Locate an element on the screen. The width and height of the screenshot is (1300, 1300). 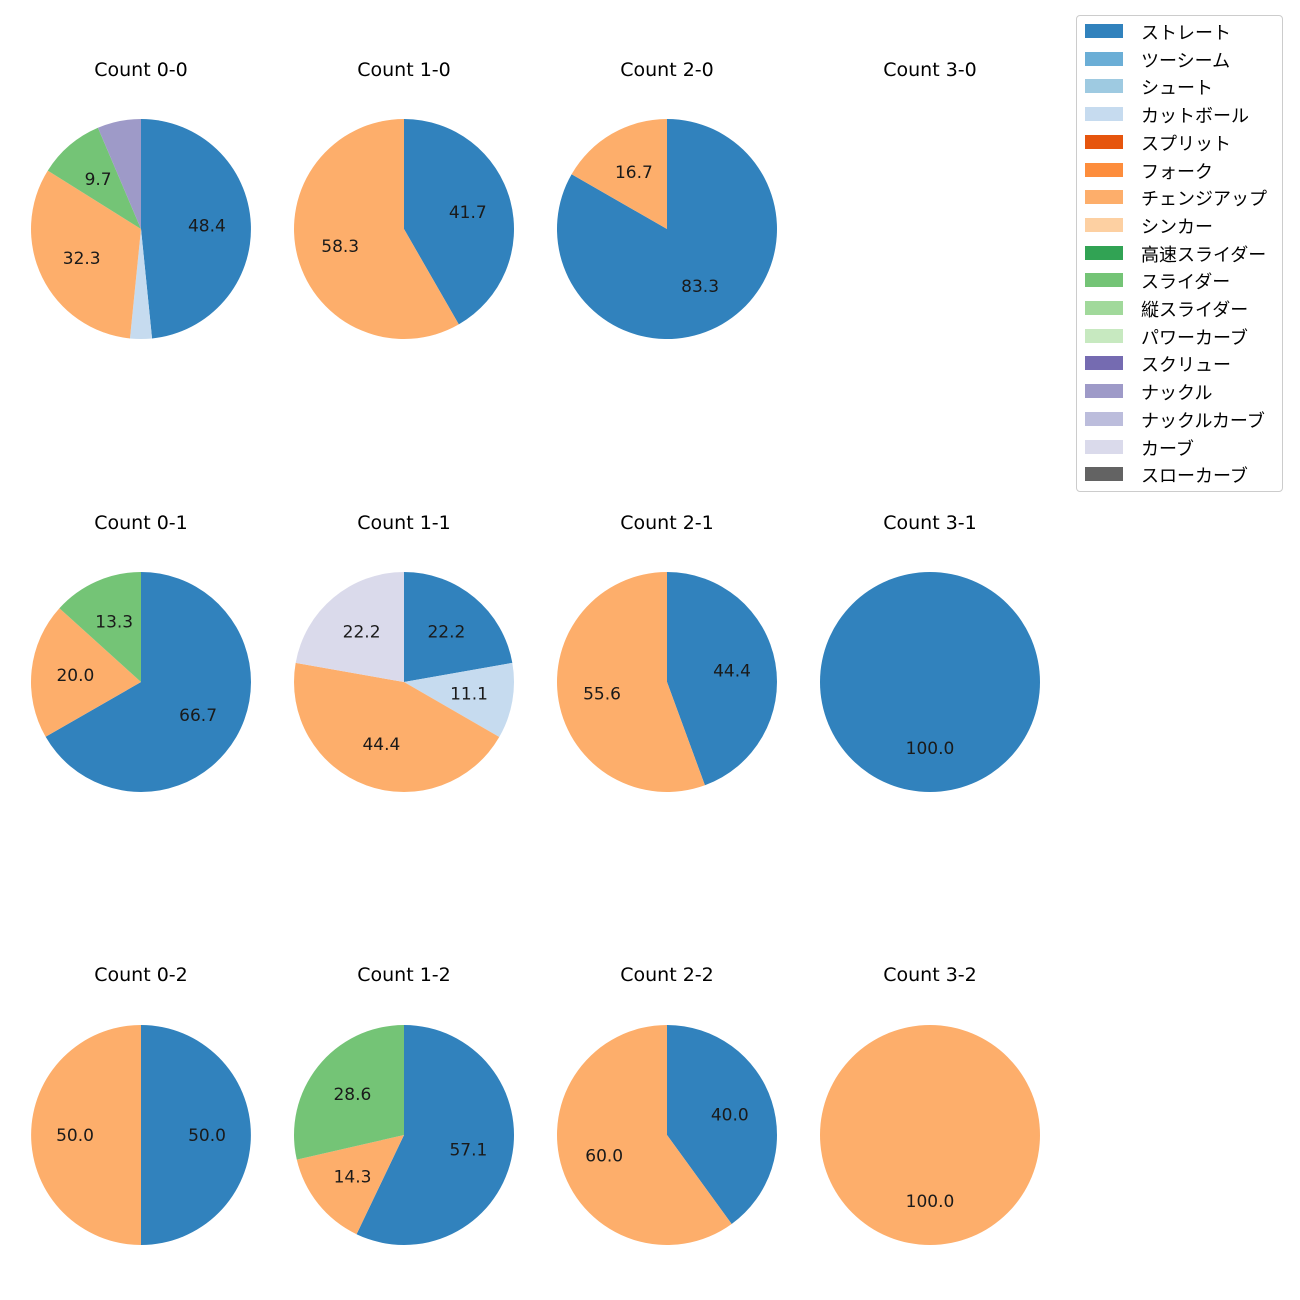
pie-count-2-1: Count 2-1 44.4 55.6 is located at coordinates (666, 652).